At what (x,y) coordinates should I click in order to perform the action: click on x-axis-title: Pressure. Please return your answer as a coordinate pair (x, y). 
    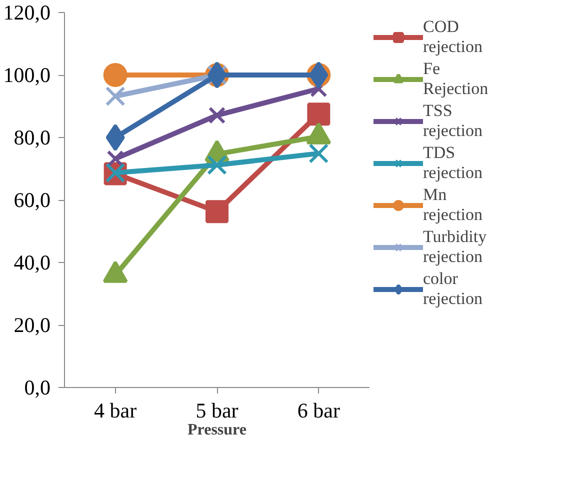
    Looking at the image, I should click on (217, 430).